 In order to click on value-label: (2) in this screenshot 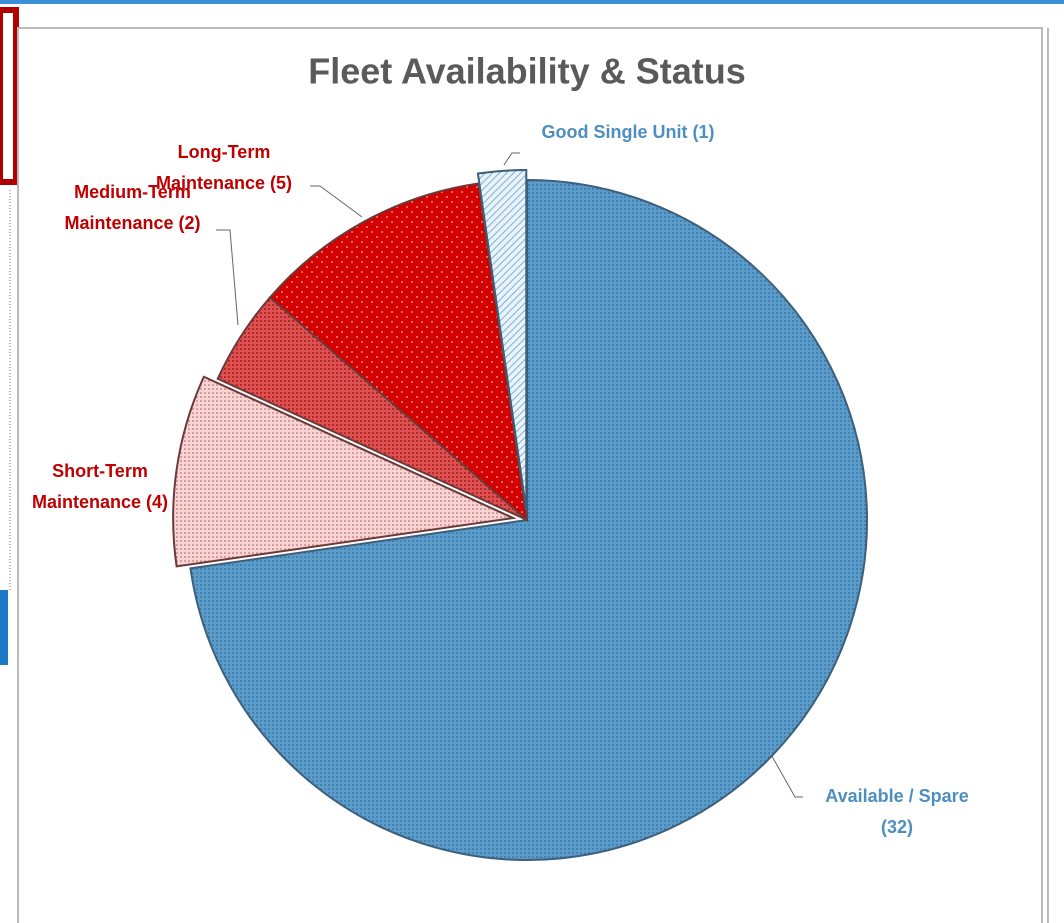, I will do `click(189, 223)`.